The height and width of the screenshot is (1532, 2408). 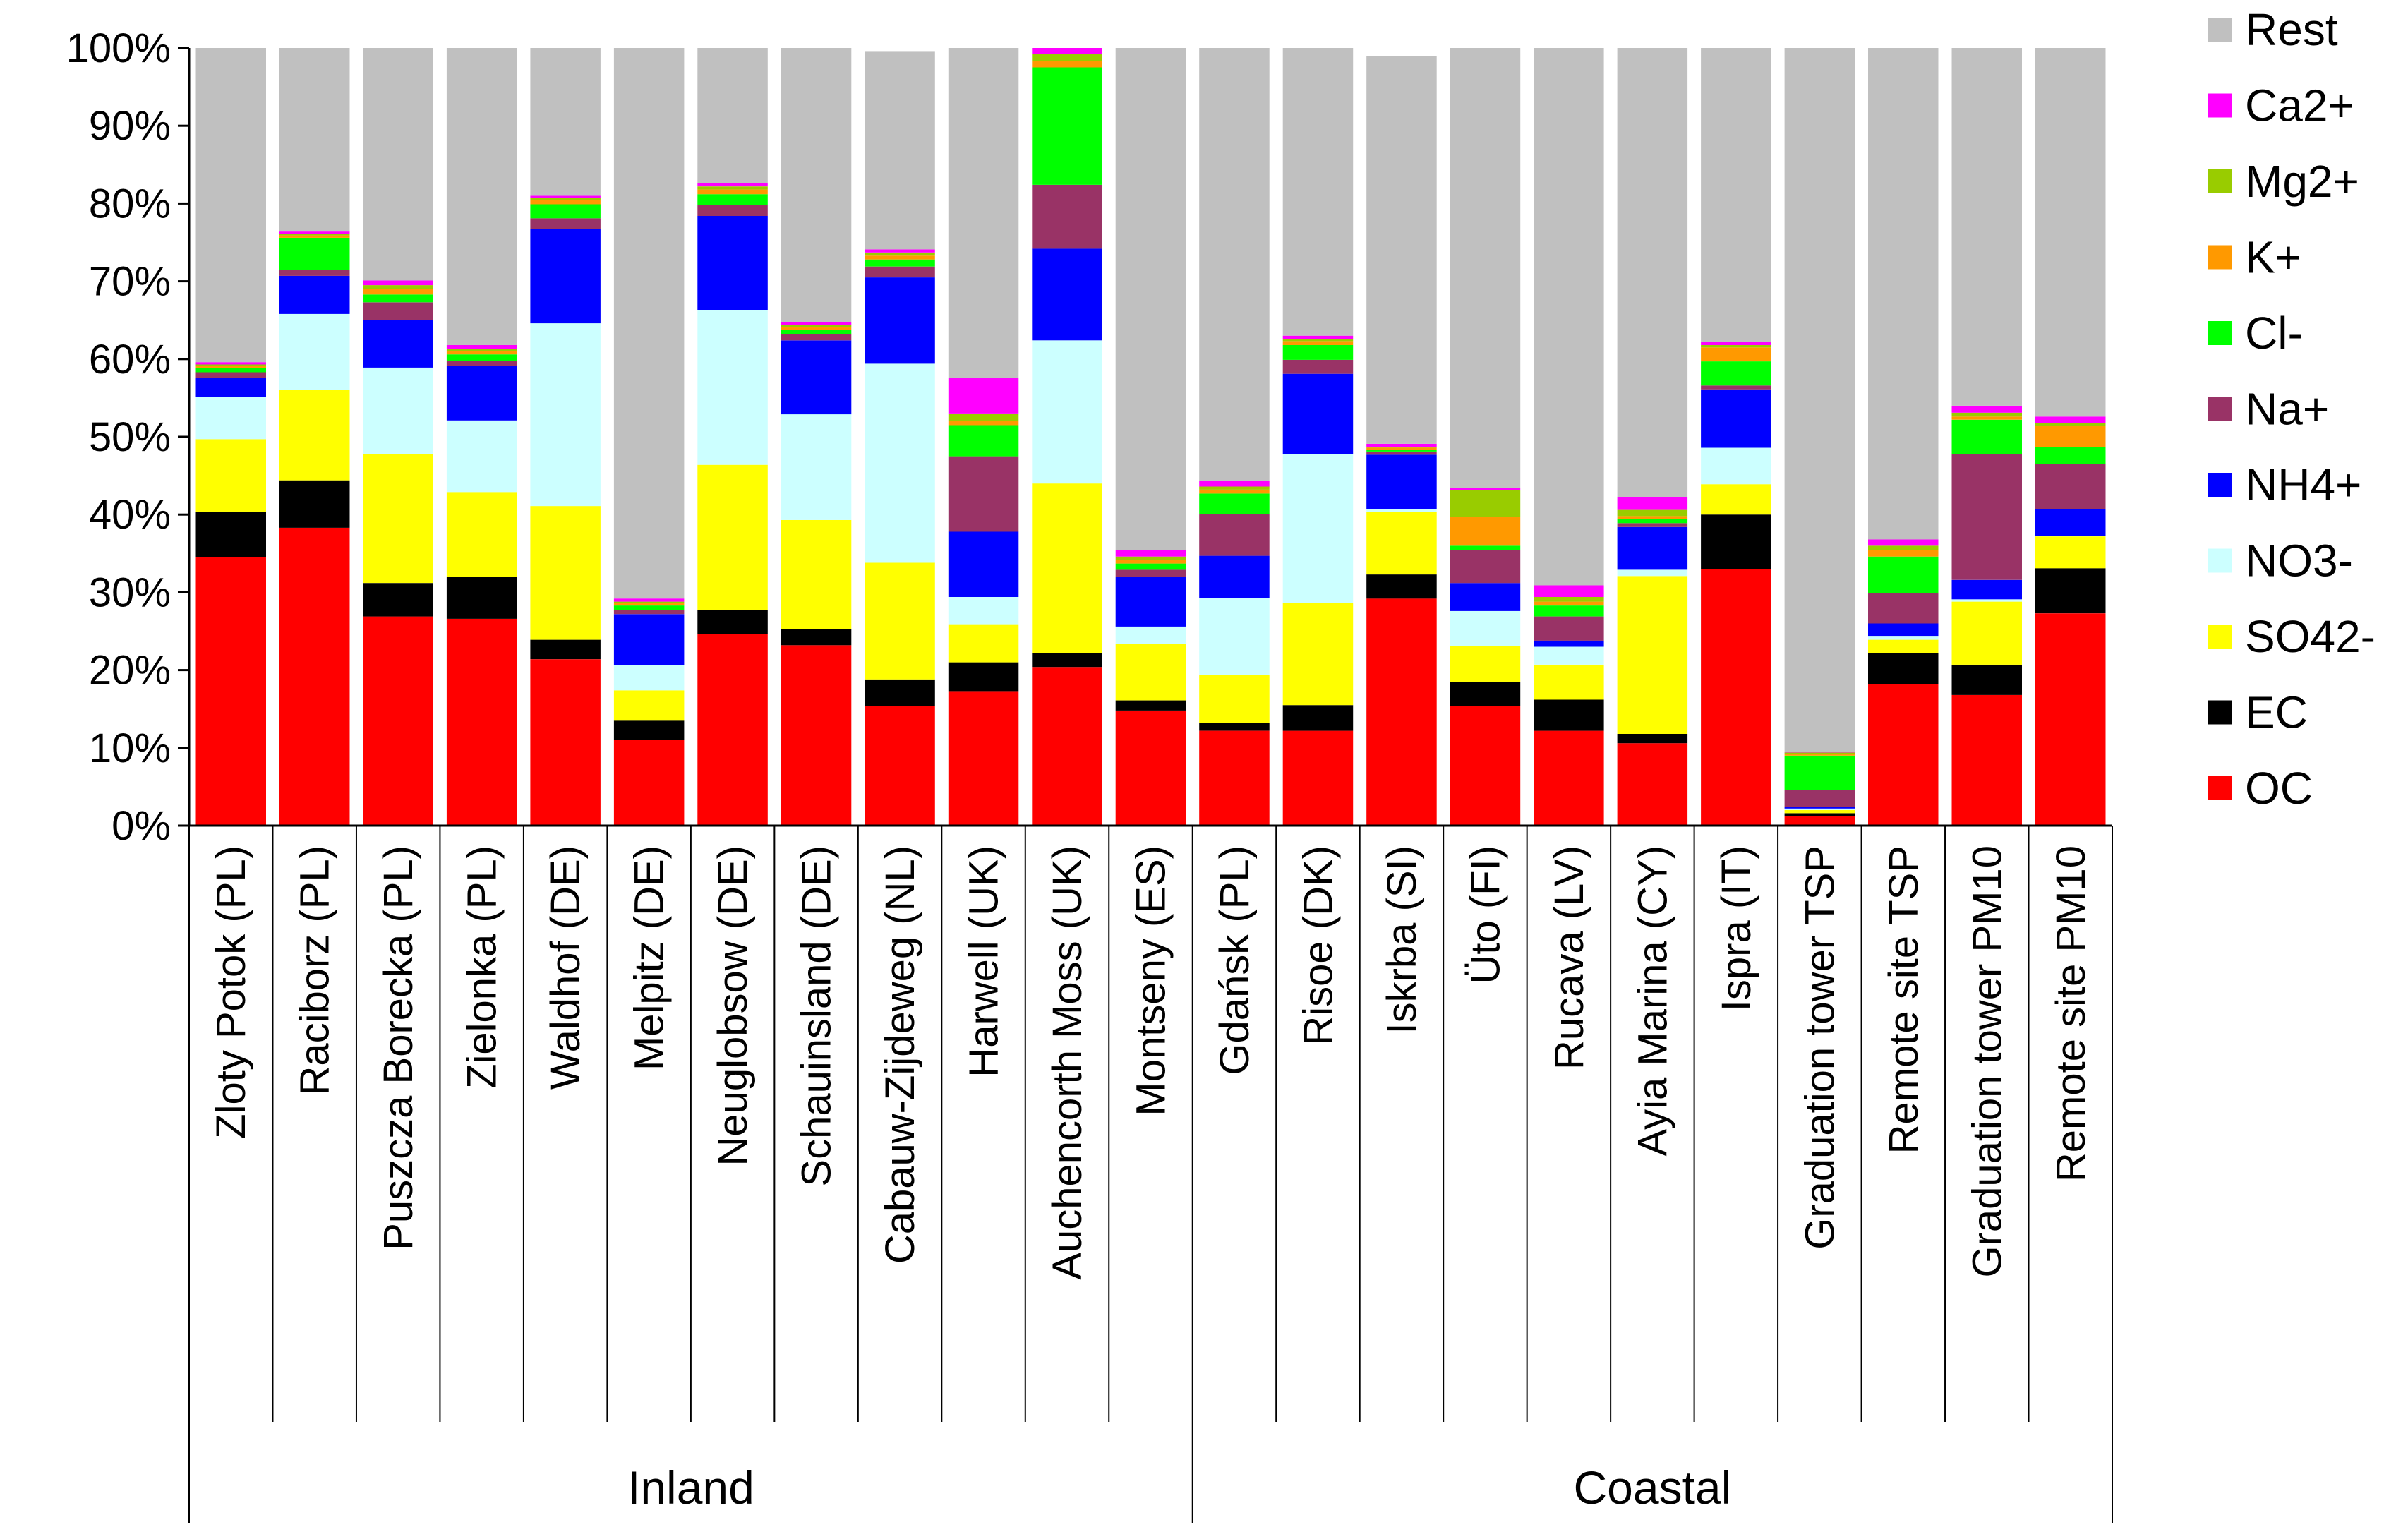 I want to click on category-label: Neuglobsow (DE), so click(x=733, y=1005).